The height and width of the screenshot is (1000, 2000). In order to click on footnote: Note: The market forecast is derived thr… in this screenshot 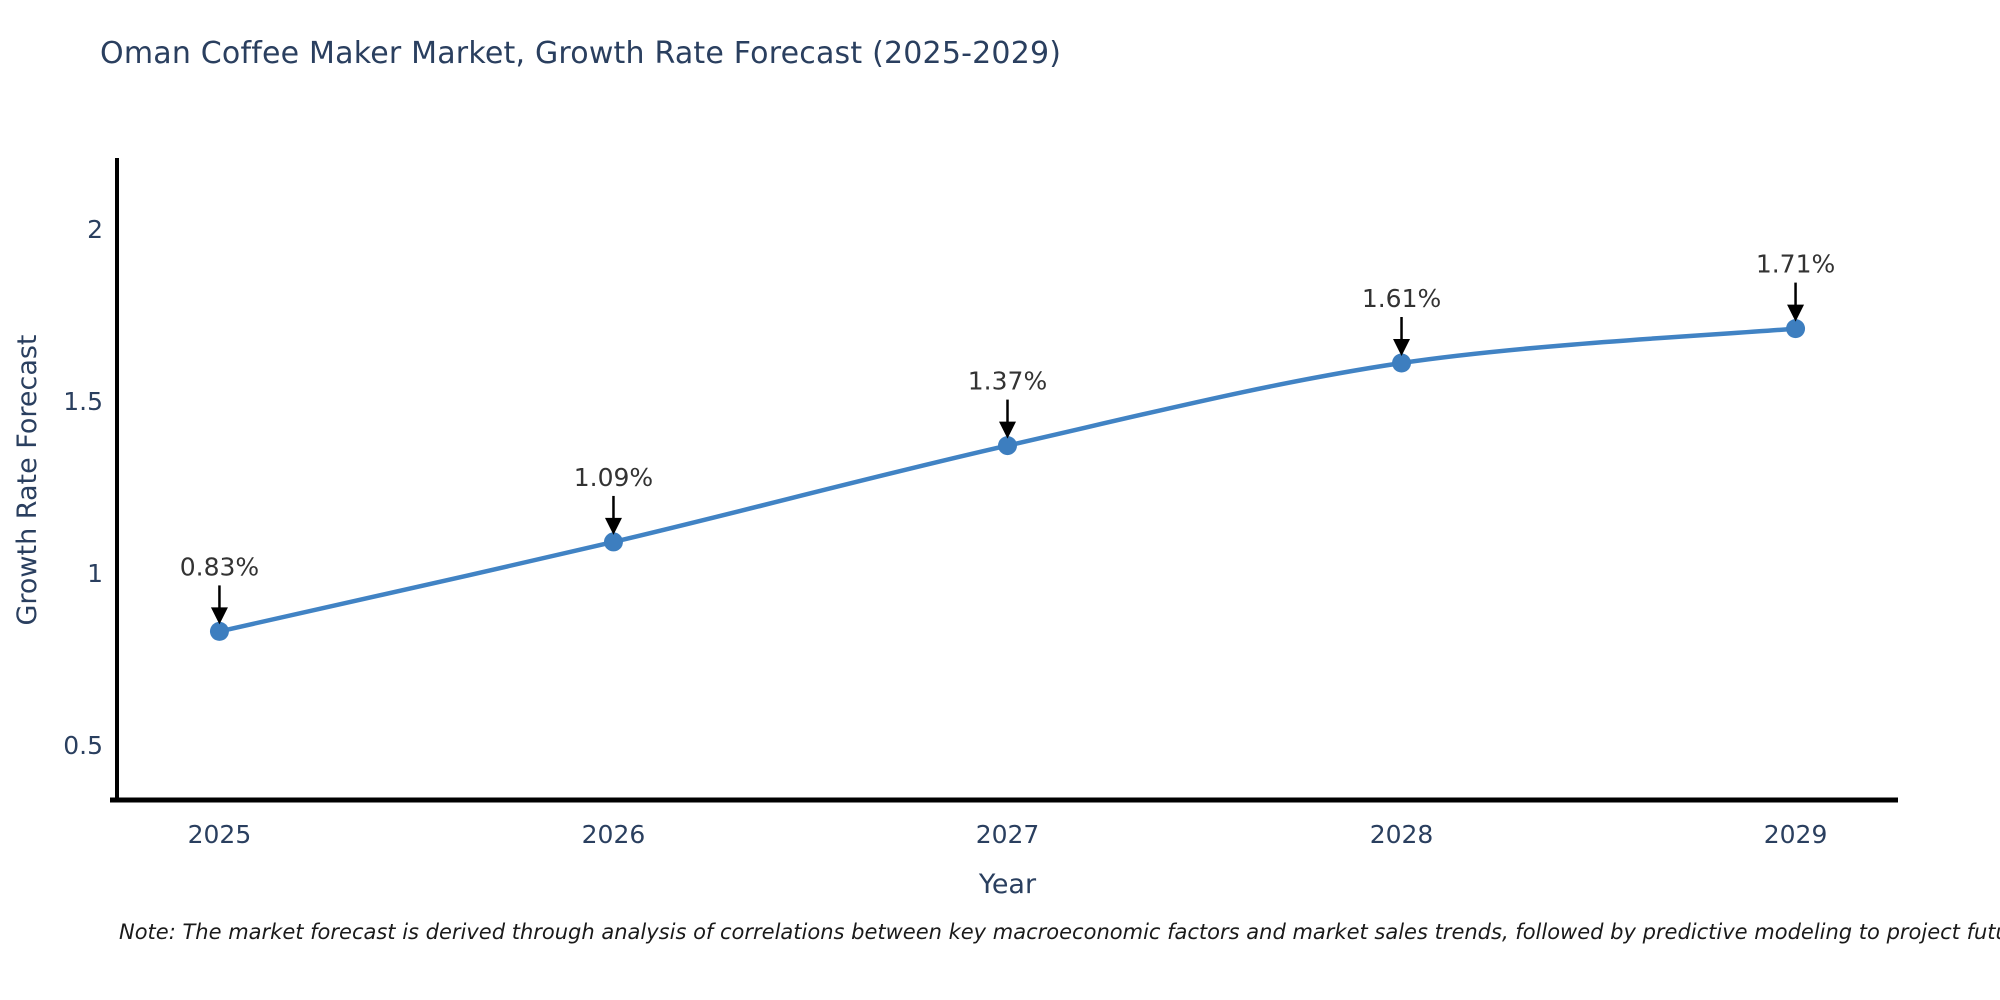, I will do `click(1059, 932)`.